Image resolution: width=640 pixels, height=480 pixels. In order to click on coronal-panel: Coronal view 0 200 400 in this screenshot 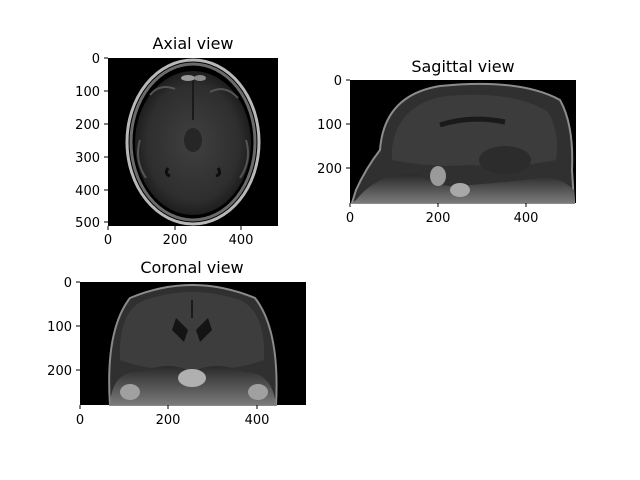, I will do `click(176, 343)`.